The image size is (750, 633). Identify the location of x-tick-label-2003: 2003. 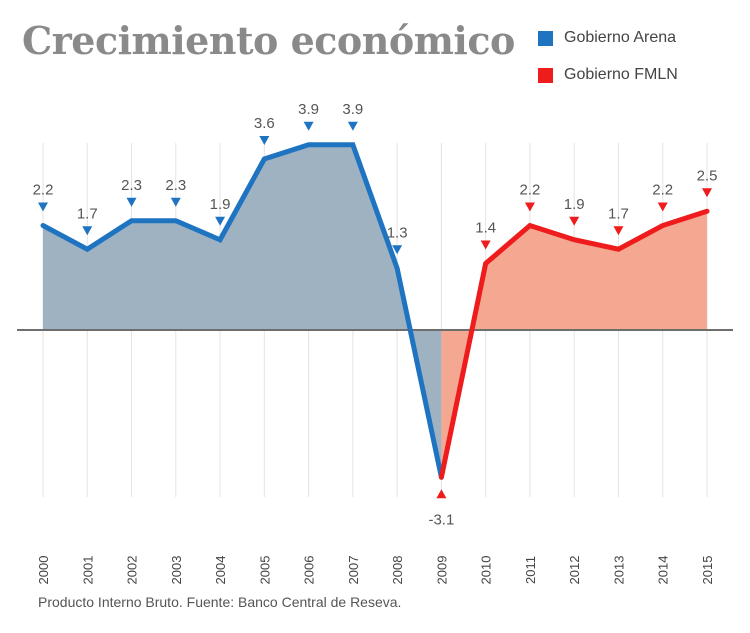
(176, 570).